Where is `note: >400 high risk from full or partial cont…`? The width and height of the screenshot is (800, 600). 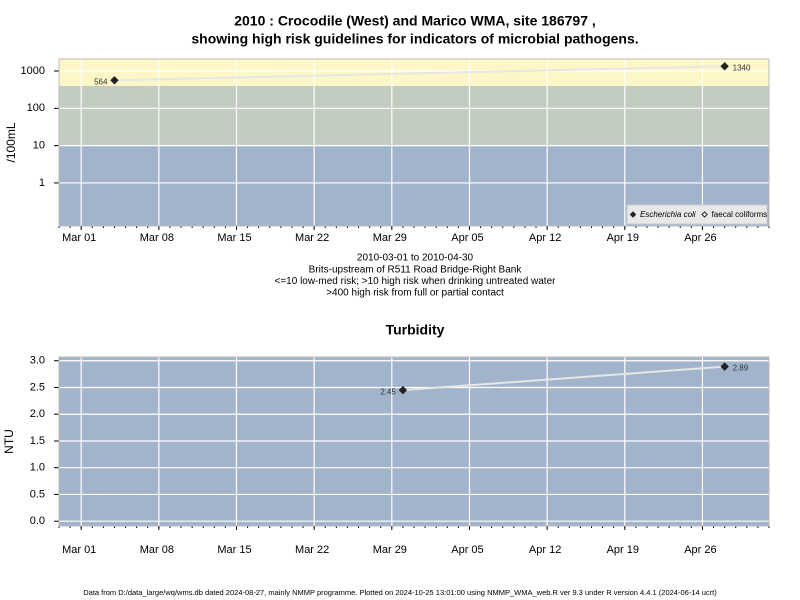 note: >400 high risk from full or partial cont… is located at coordinates (415, 293).